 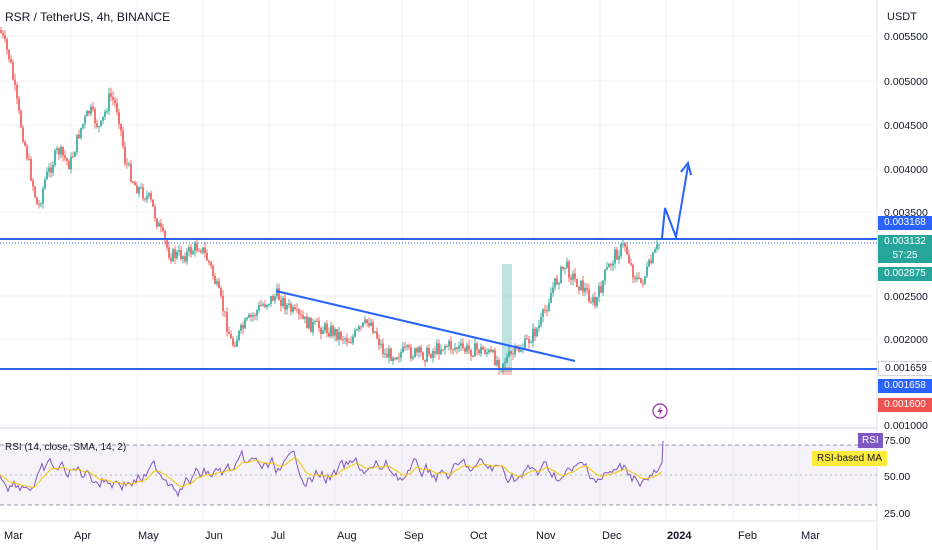 I want to click on rsi-tick-25: 25.00, so click(x=897, y=514).